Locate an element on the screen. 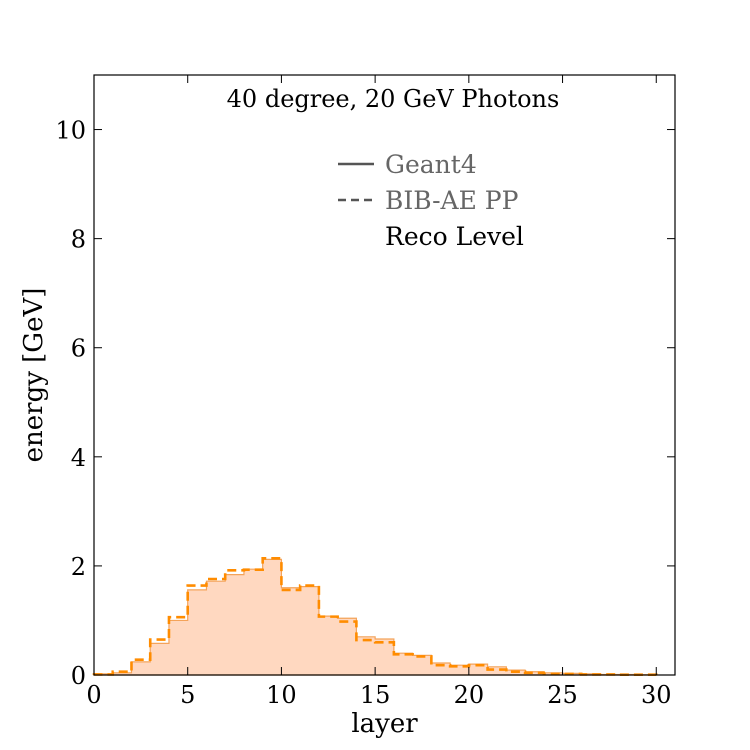 Image resolution: width=750 pixels, height=750 pixels. legend: Geant4 BIB-AE PP Reco Level is located at coordinates (431, 200).